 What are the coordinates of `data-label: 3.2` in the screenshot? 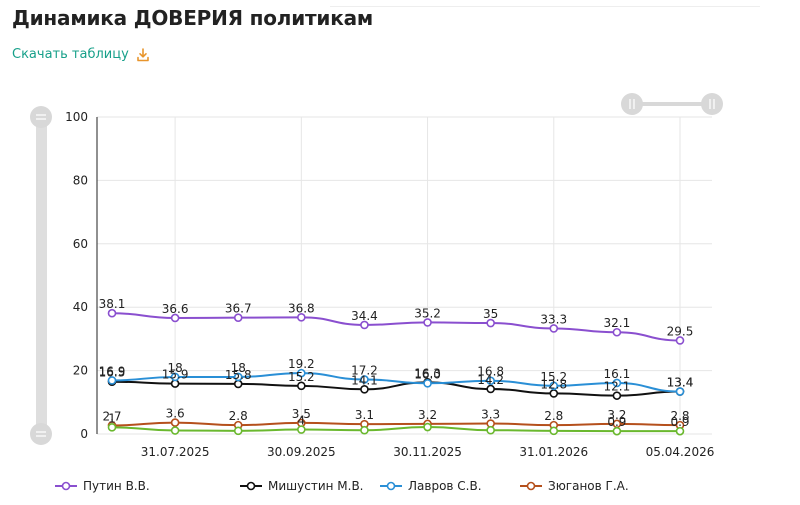 It's located at (427, 415).